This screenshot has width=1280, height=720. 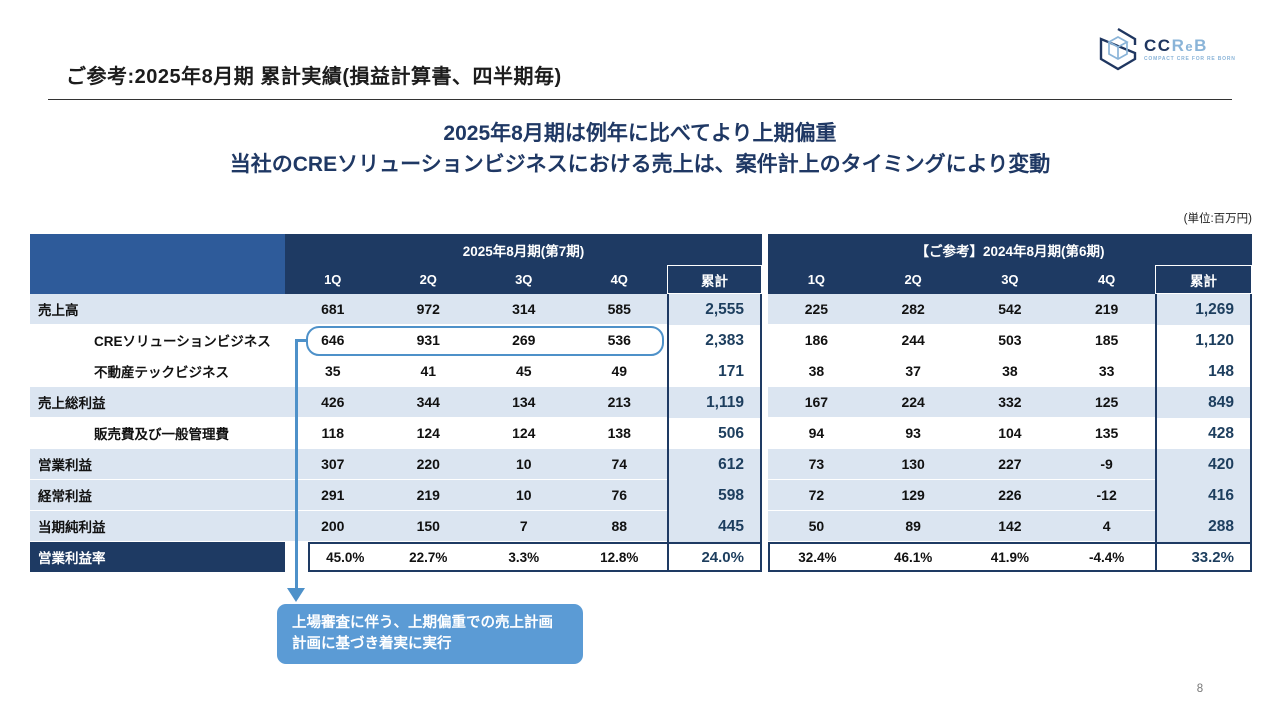 I want to click on left-table-head: 2025年8月期(第7期) 1Q 2Q 3Q 4Q 累計, so click(x=396, y=264).